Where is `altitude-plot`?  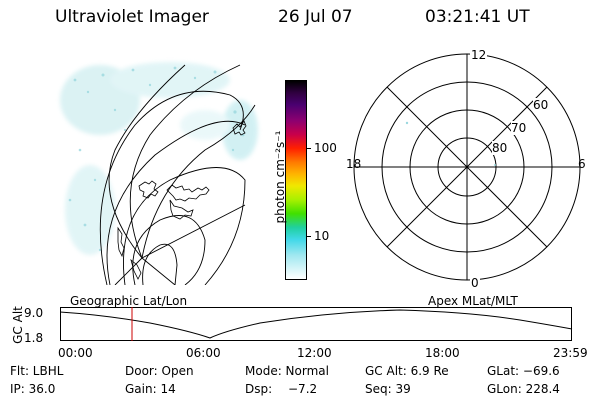
altitude-plot is located at coordinates (316, 324).